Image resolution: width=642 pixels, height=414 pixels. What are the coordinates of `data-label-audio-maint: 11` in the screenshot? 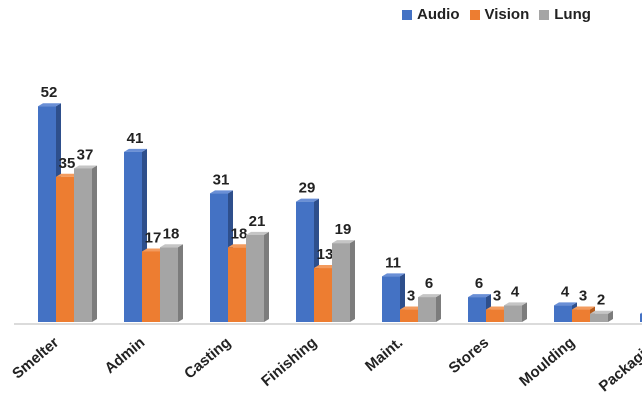 It's located at (393, 262).